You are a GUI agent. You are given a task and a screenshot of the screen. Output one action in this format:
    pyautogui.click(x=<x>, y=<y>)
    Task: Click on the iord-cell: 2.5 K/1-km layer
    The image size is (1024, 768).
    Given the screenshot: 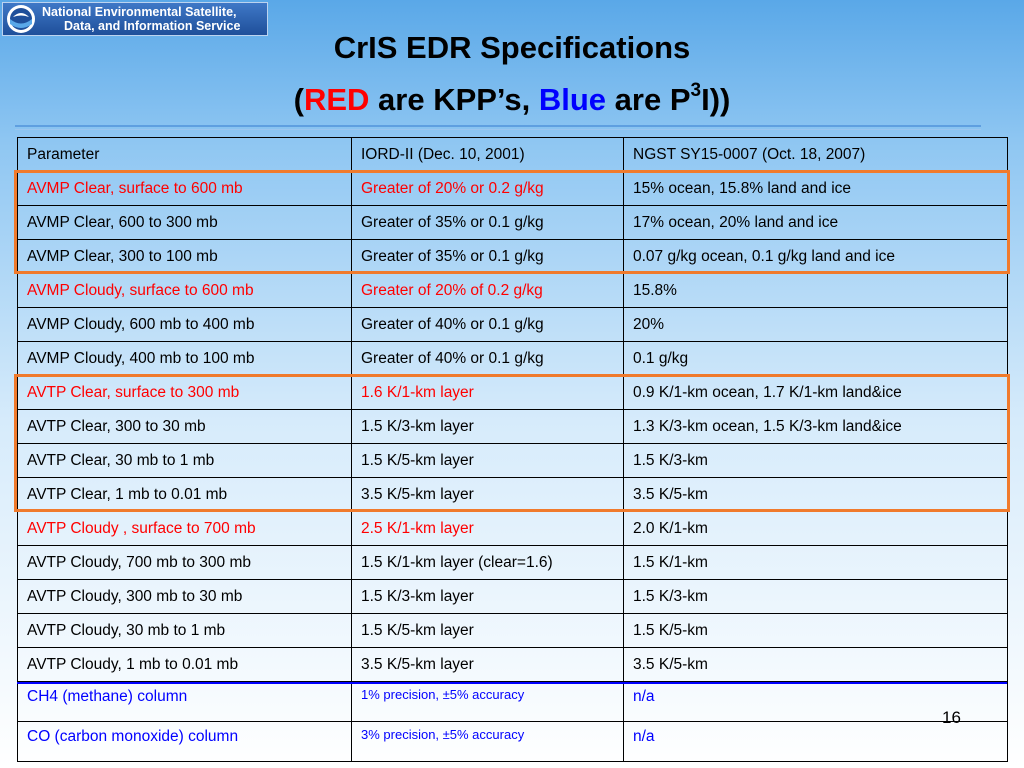 What is the action you would take?
    pyautogui.click(x=487, y=528)
    